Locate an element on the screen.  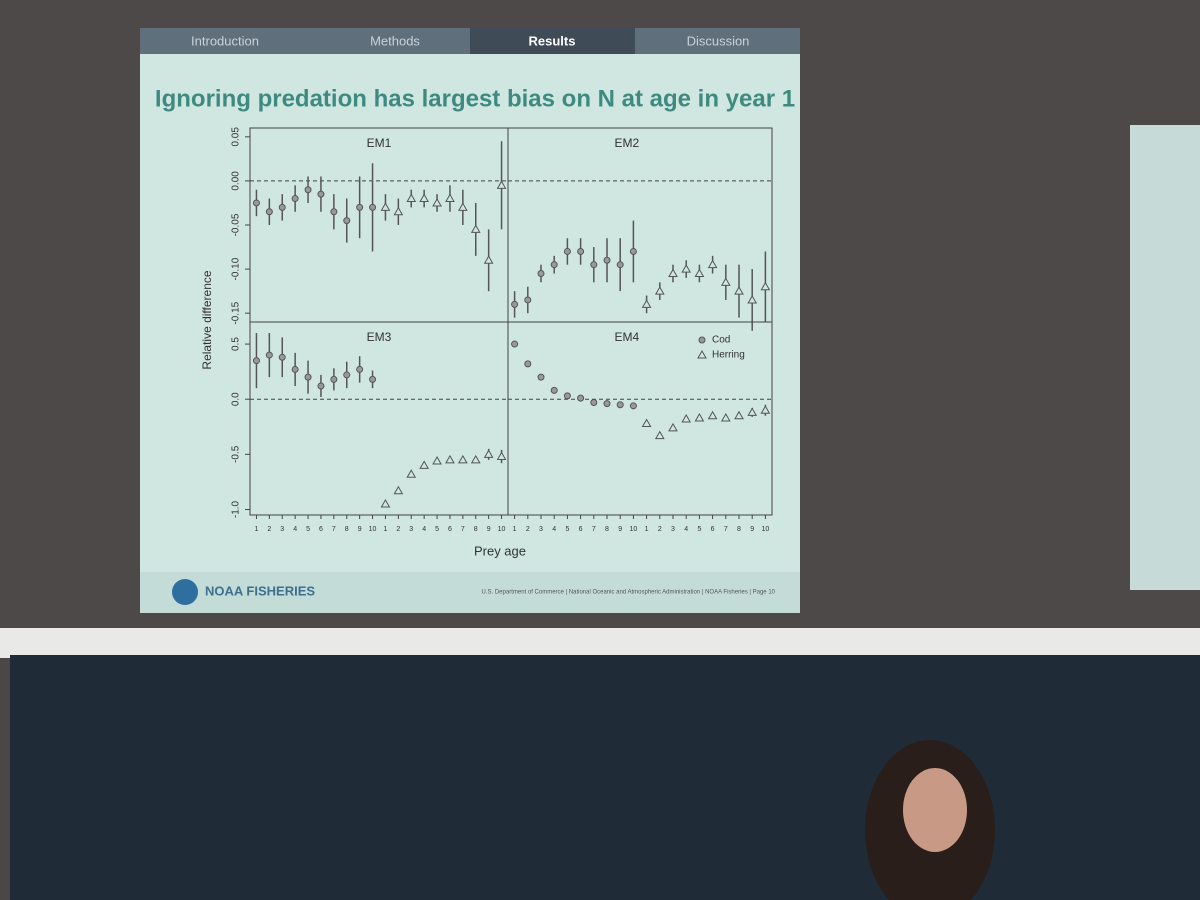
nav-tab: Discussion is located at coordinates (718, 40).